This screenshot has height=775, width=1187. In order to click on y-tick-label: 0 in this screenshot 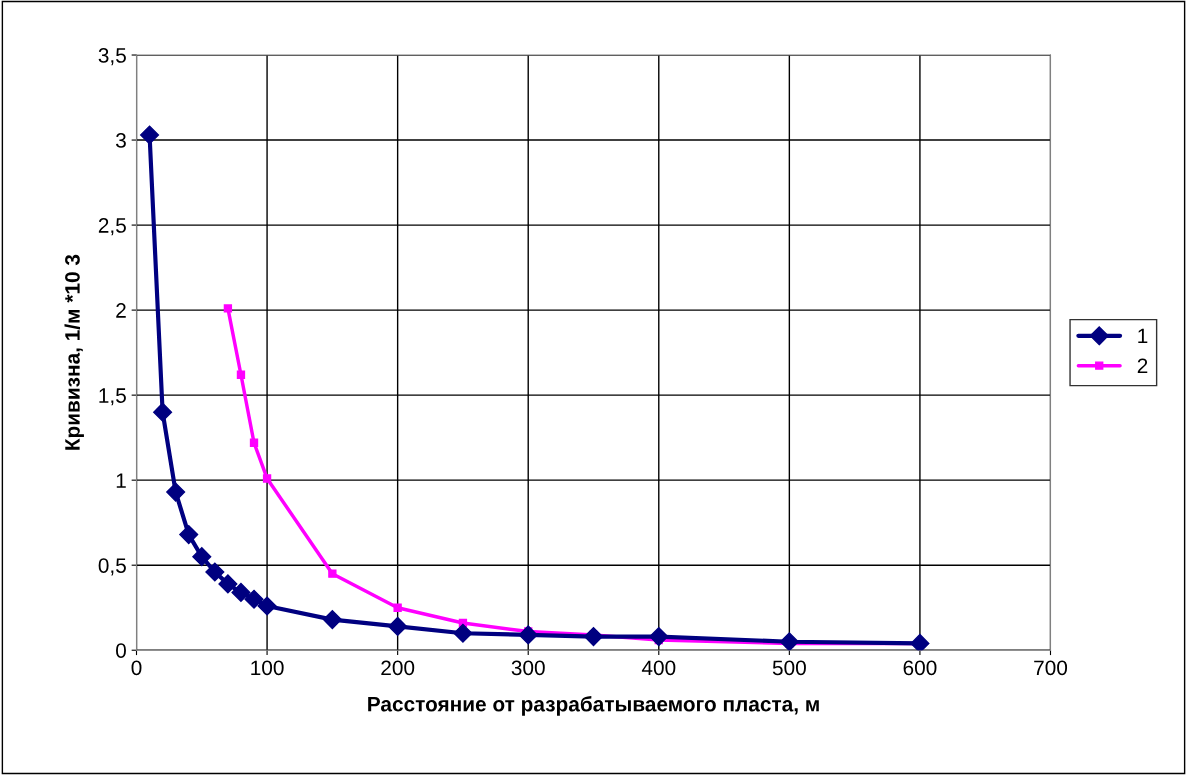, I will do `click(121, 650)`.